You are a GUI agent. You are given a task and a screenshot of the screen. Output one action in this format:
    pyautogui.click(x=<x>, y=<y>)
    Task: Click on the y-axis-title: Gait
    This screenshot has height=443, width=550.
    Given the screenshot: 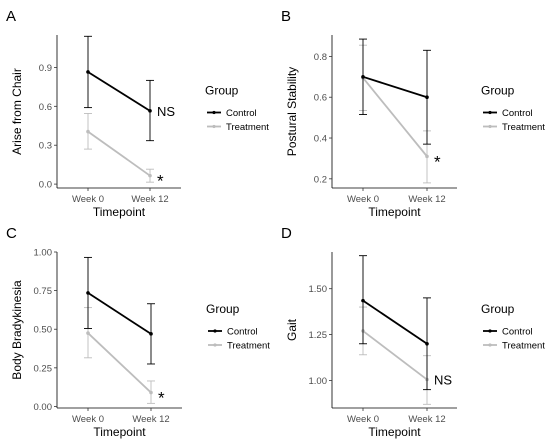 What is the action you would take?
    pyautogui.click(x=292, y=329)
    